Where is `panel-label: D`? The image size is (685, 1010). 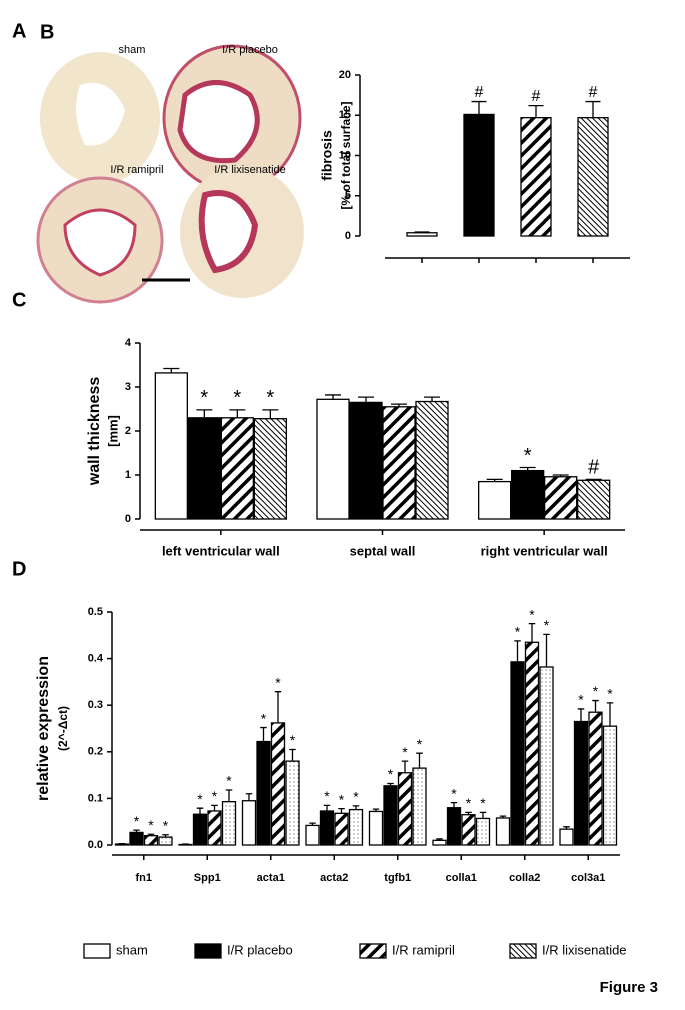
panel-label: D is located at coordinates (19, 569).